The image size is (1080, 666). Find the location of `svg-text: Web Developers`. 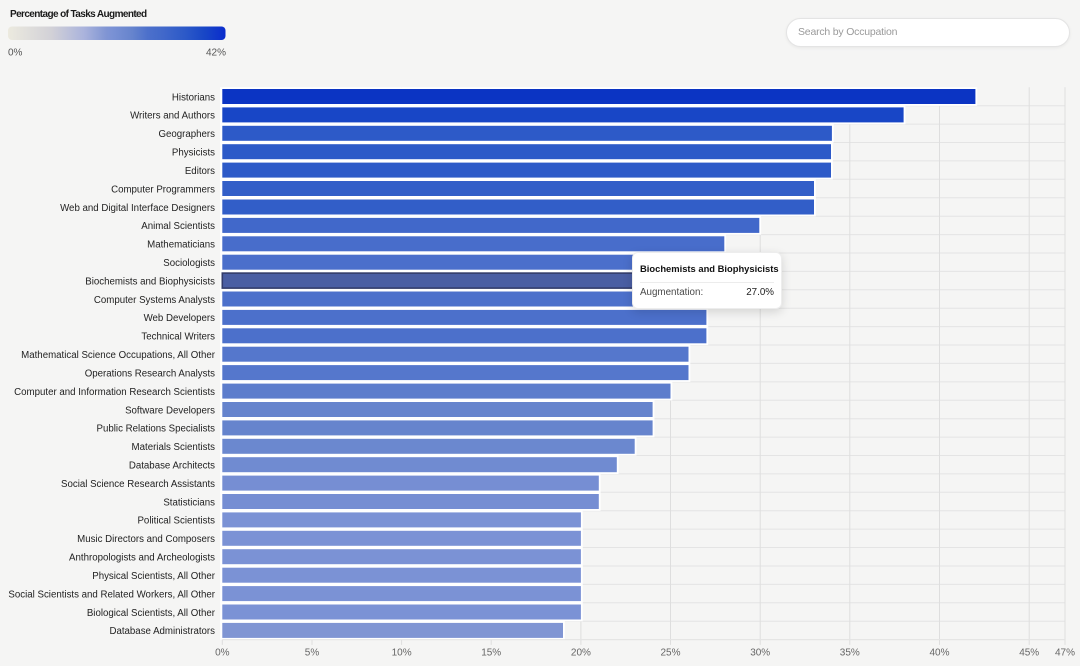

svg-text: Web Developers is located at coordinates (180, 318).